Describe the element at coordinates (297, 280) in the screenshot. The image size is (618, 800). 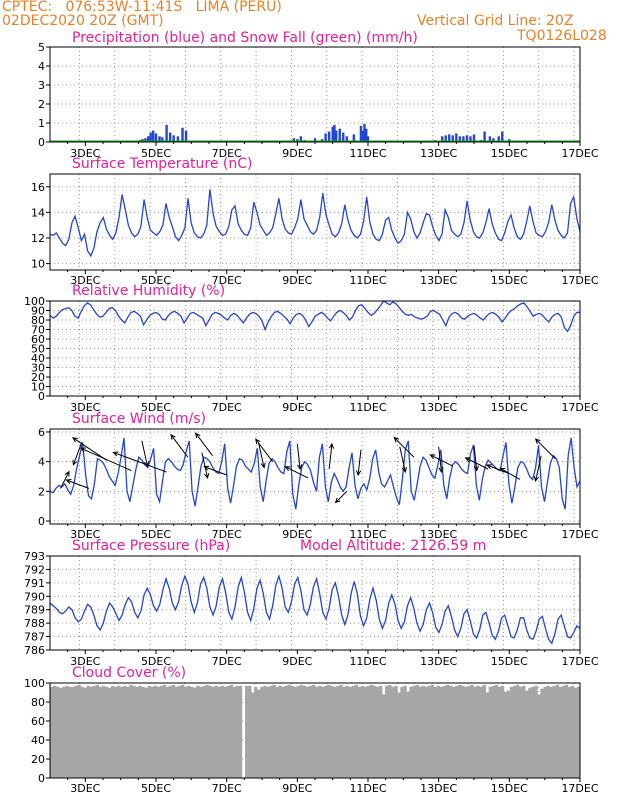
I see `x-tick-label: 9DEC` at that location.